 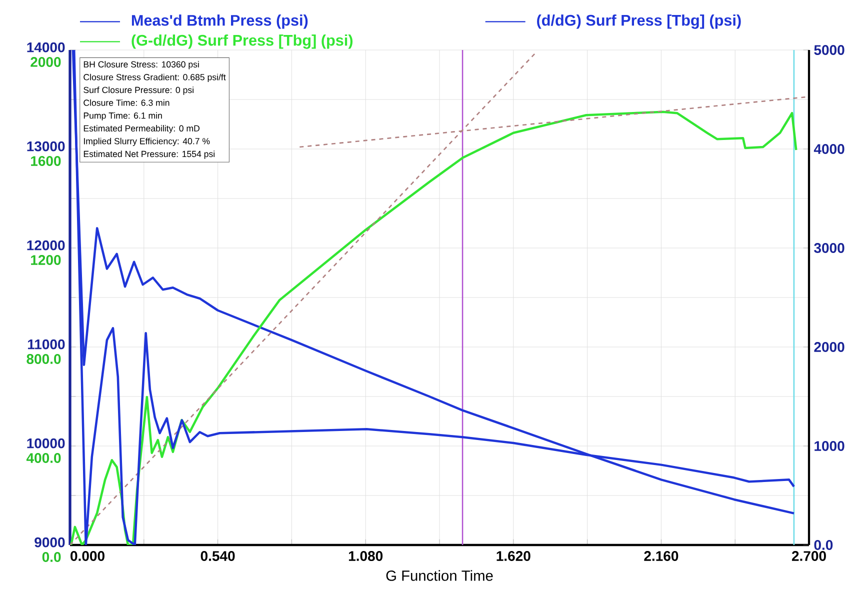 I want to click on y3-tick-label: 800.0, so click(x=43, y=359).